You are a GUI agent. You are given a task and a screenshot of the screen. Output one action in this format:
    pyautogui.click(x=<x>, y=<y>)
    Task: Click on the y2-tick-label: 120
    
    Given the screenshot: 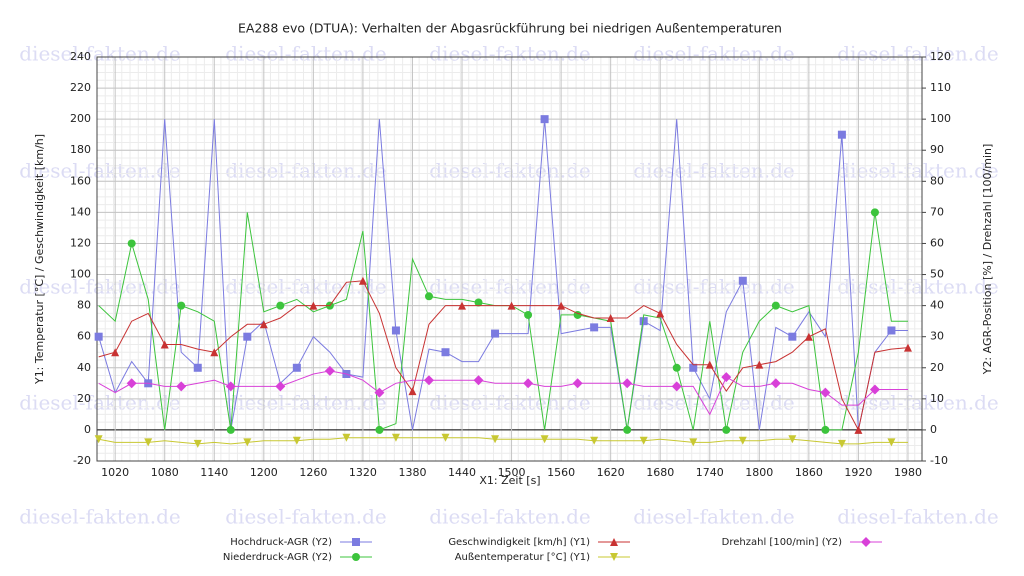 What is the action you would take?
    pyautogui.click(x=940, y=56)
    